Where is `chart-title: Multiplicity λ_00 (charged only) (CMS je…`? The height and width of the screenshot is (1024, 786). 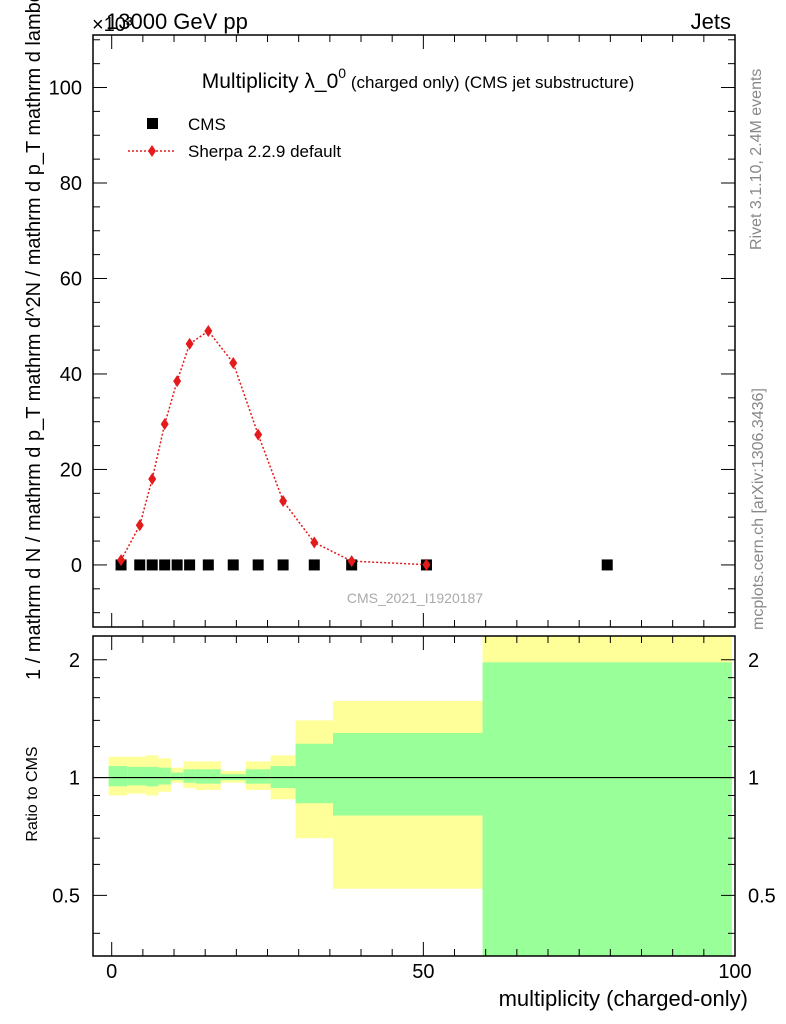 chart-title: Multiplicity λ_00 (charged only) (CMS je… is located at coordinates (418, 79).